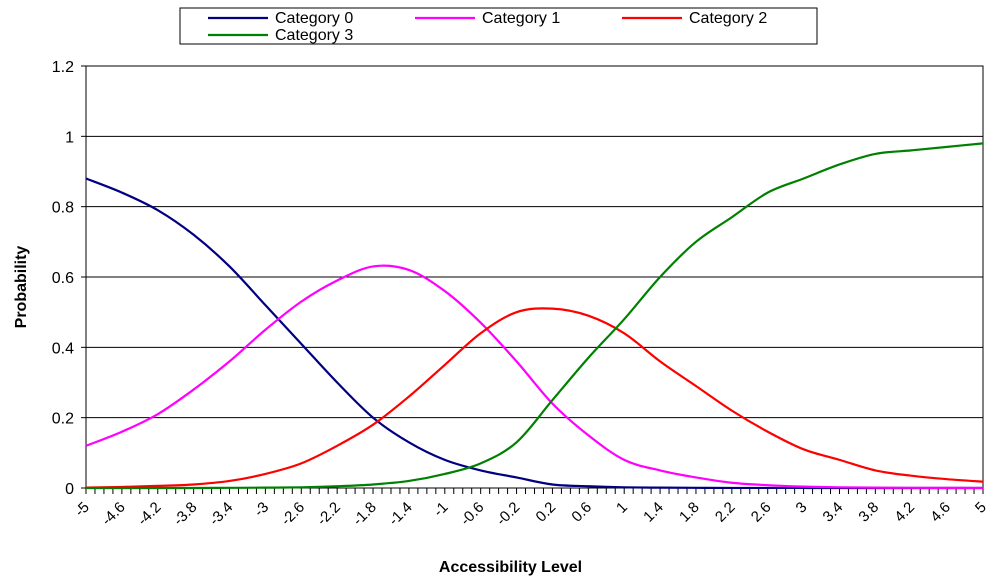  Describe the element at coordinates (868, 512) in the screenshot. I see `x-tick-label: 3.8` at that location.